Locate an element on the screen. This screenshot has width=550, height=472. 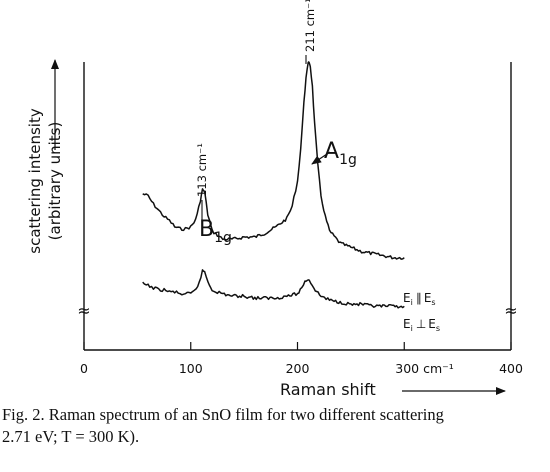
peak-211-label: 211 cm⁻¹ is located at coordinates (310, 26).